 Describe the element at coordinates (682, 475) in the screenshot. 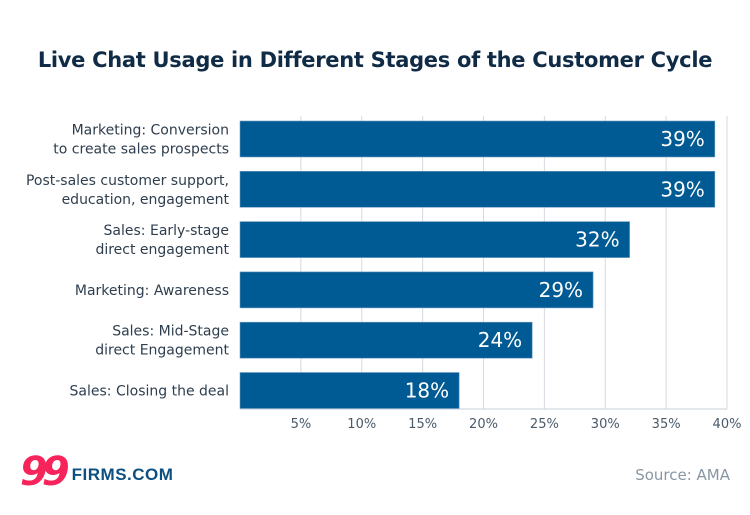

I see `source-note: Source: AMA` at that location.